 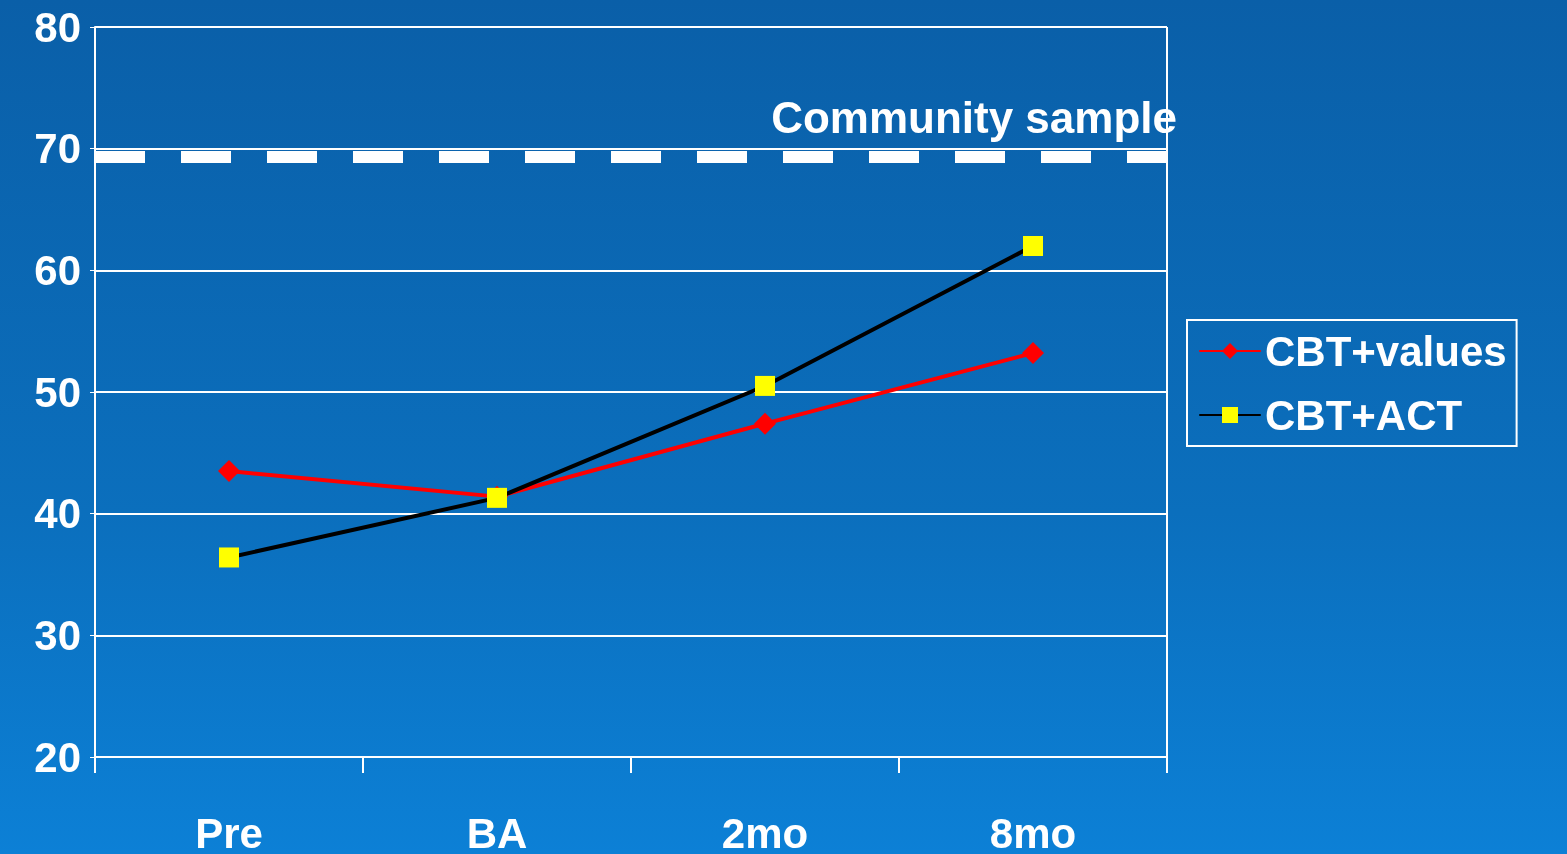 What do you see at coordinates (57, 392) in the screenshot?
I see `y-tick-label: 50` at bounding box center [57, 392].